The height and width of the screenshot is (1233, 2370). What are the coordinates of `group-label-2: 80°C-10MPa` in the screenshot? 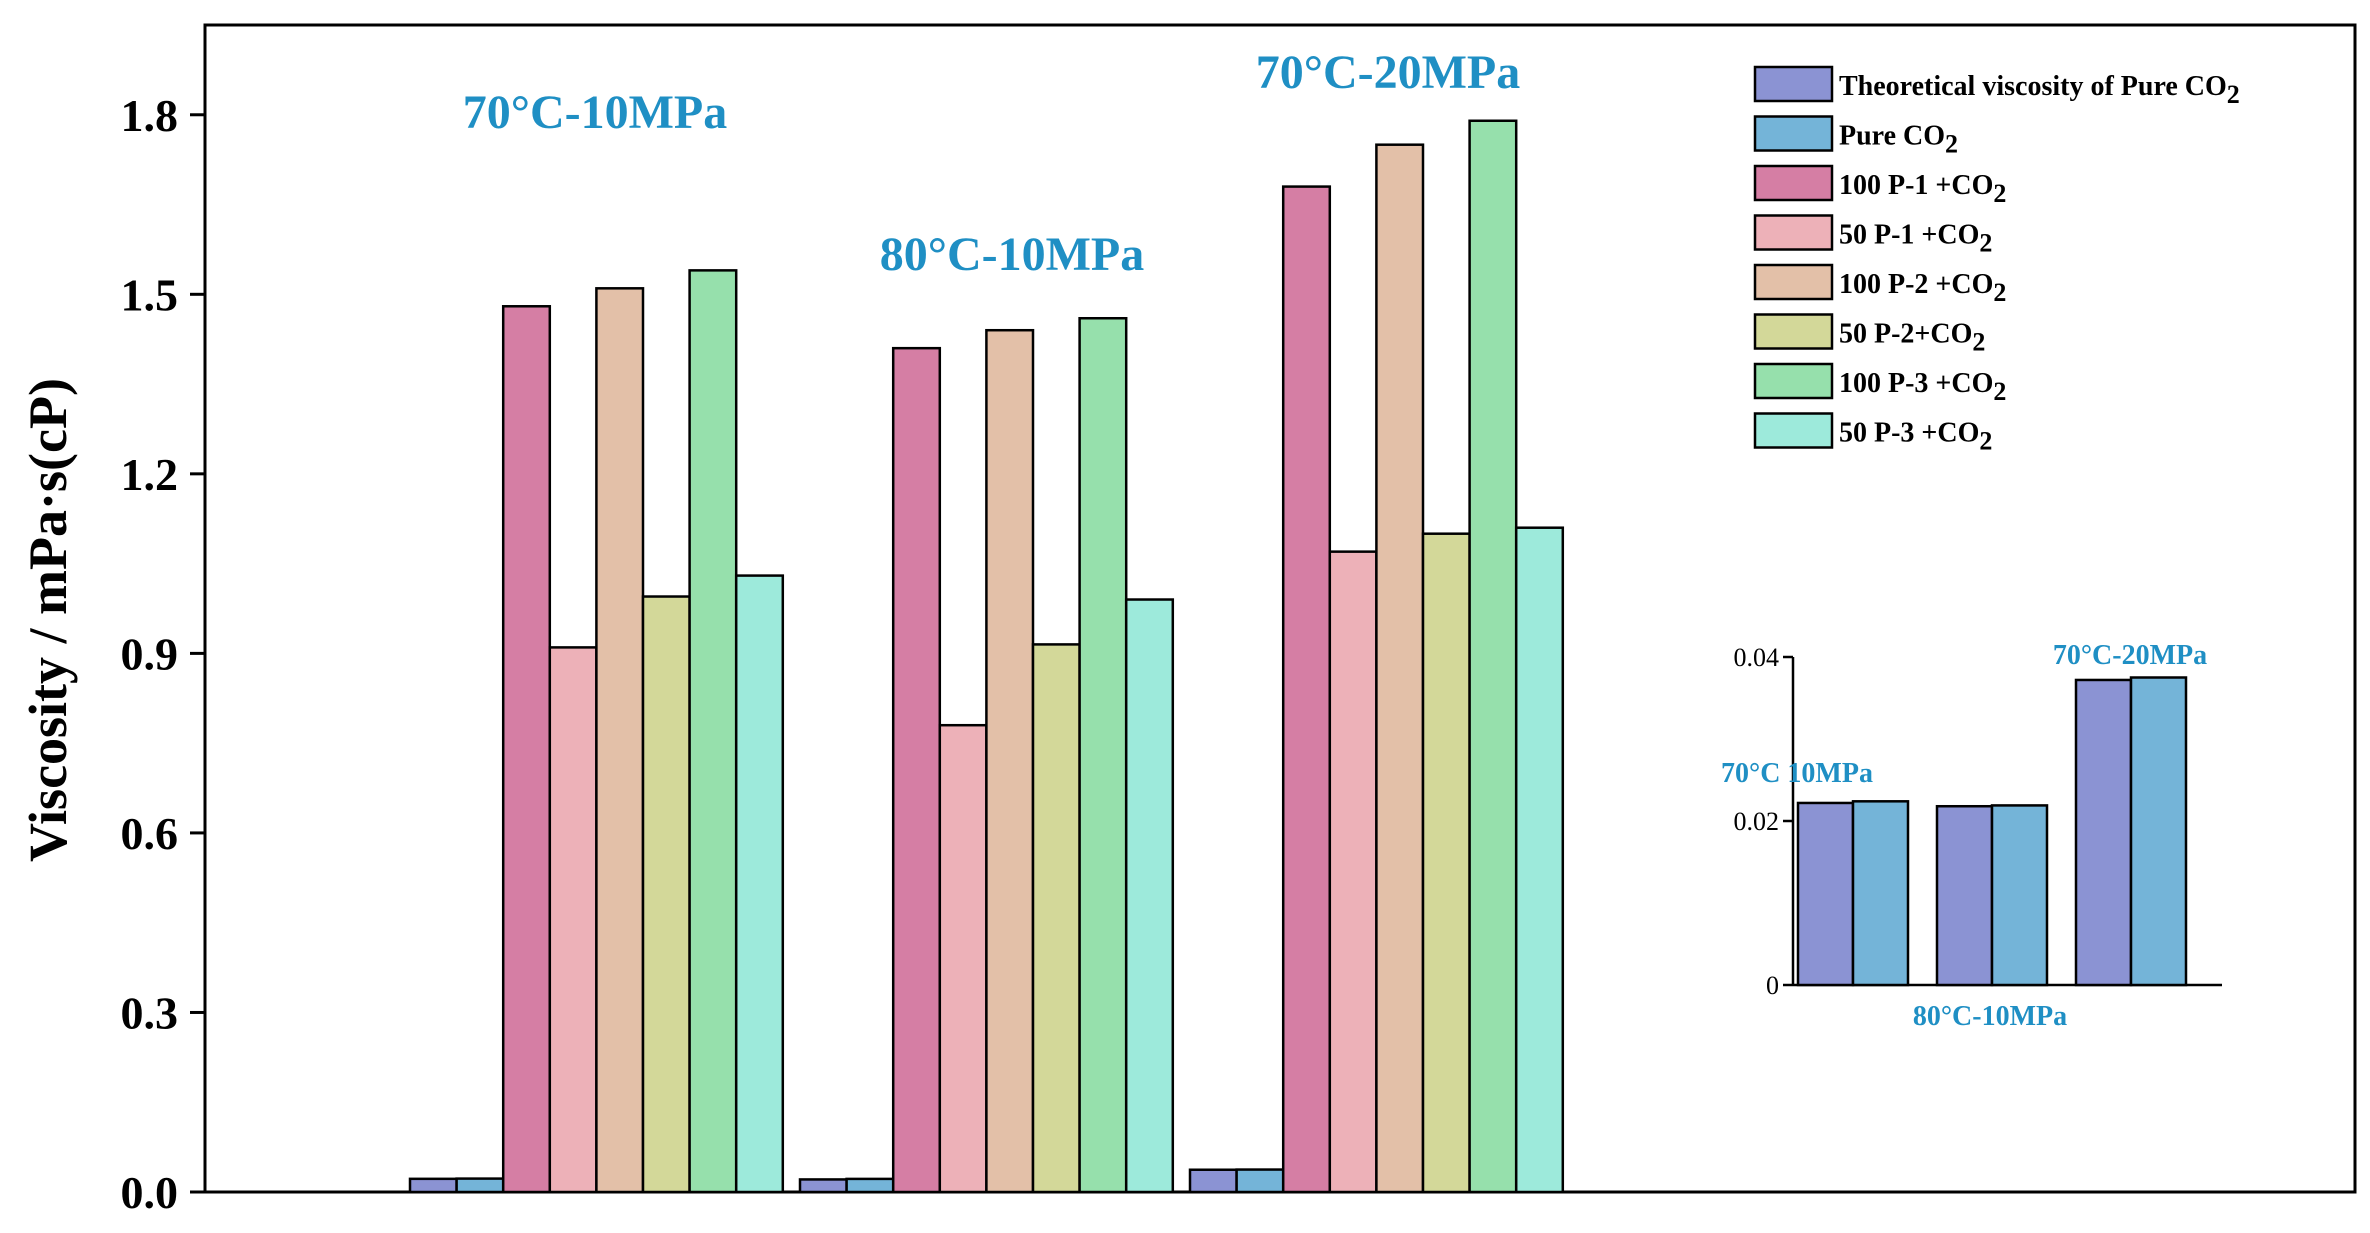 It's located at (1012, 254).